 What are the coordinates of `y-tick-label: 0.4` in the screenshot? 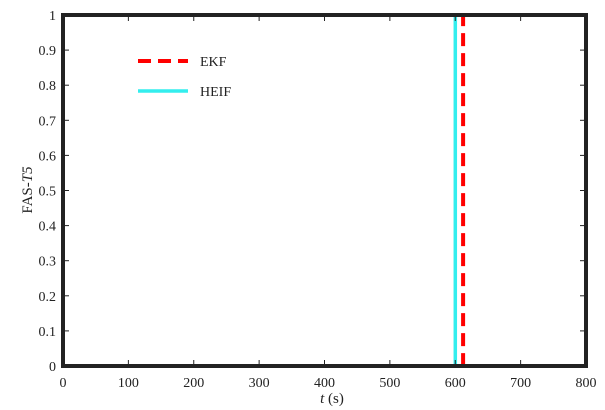 It's located at (48, 227).